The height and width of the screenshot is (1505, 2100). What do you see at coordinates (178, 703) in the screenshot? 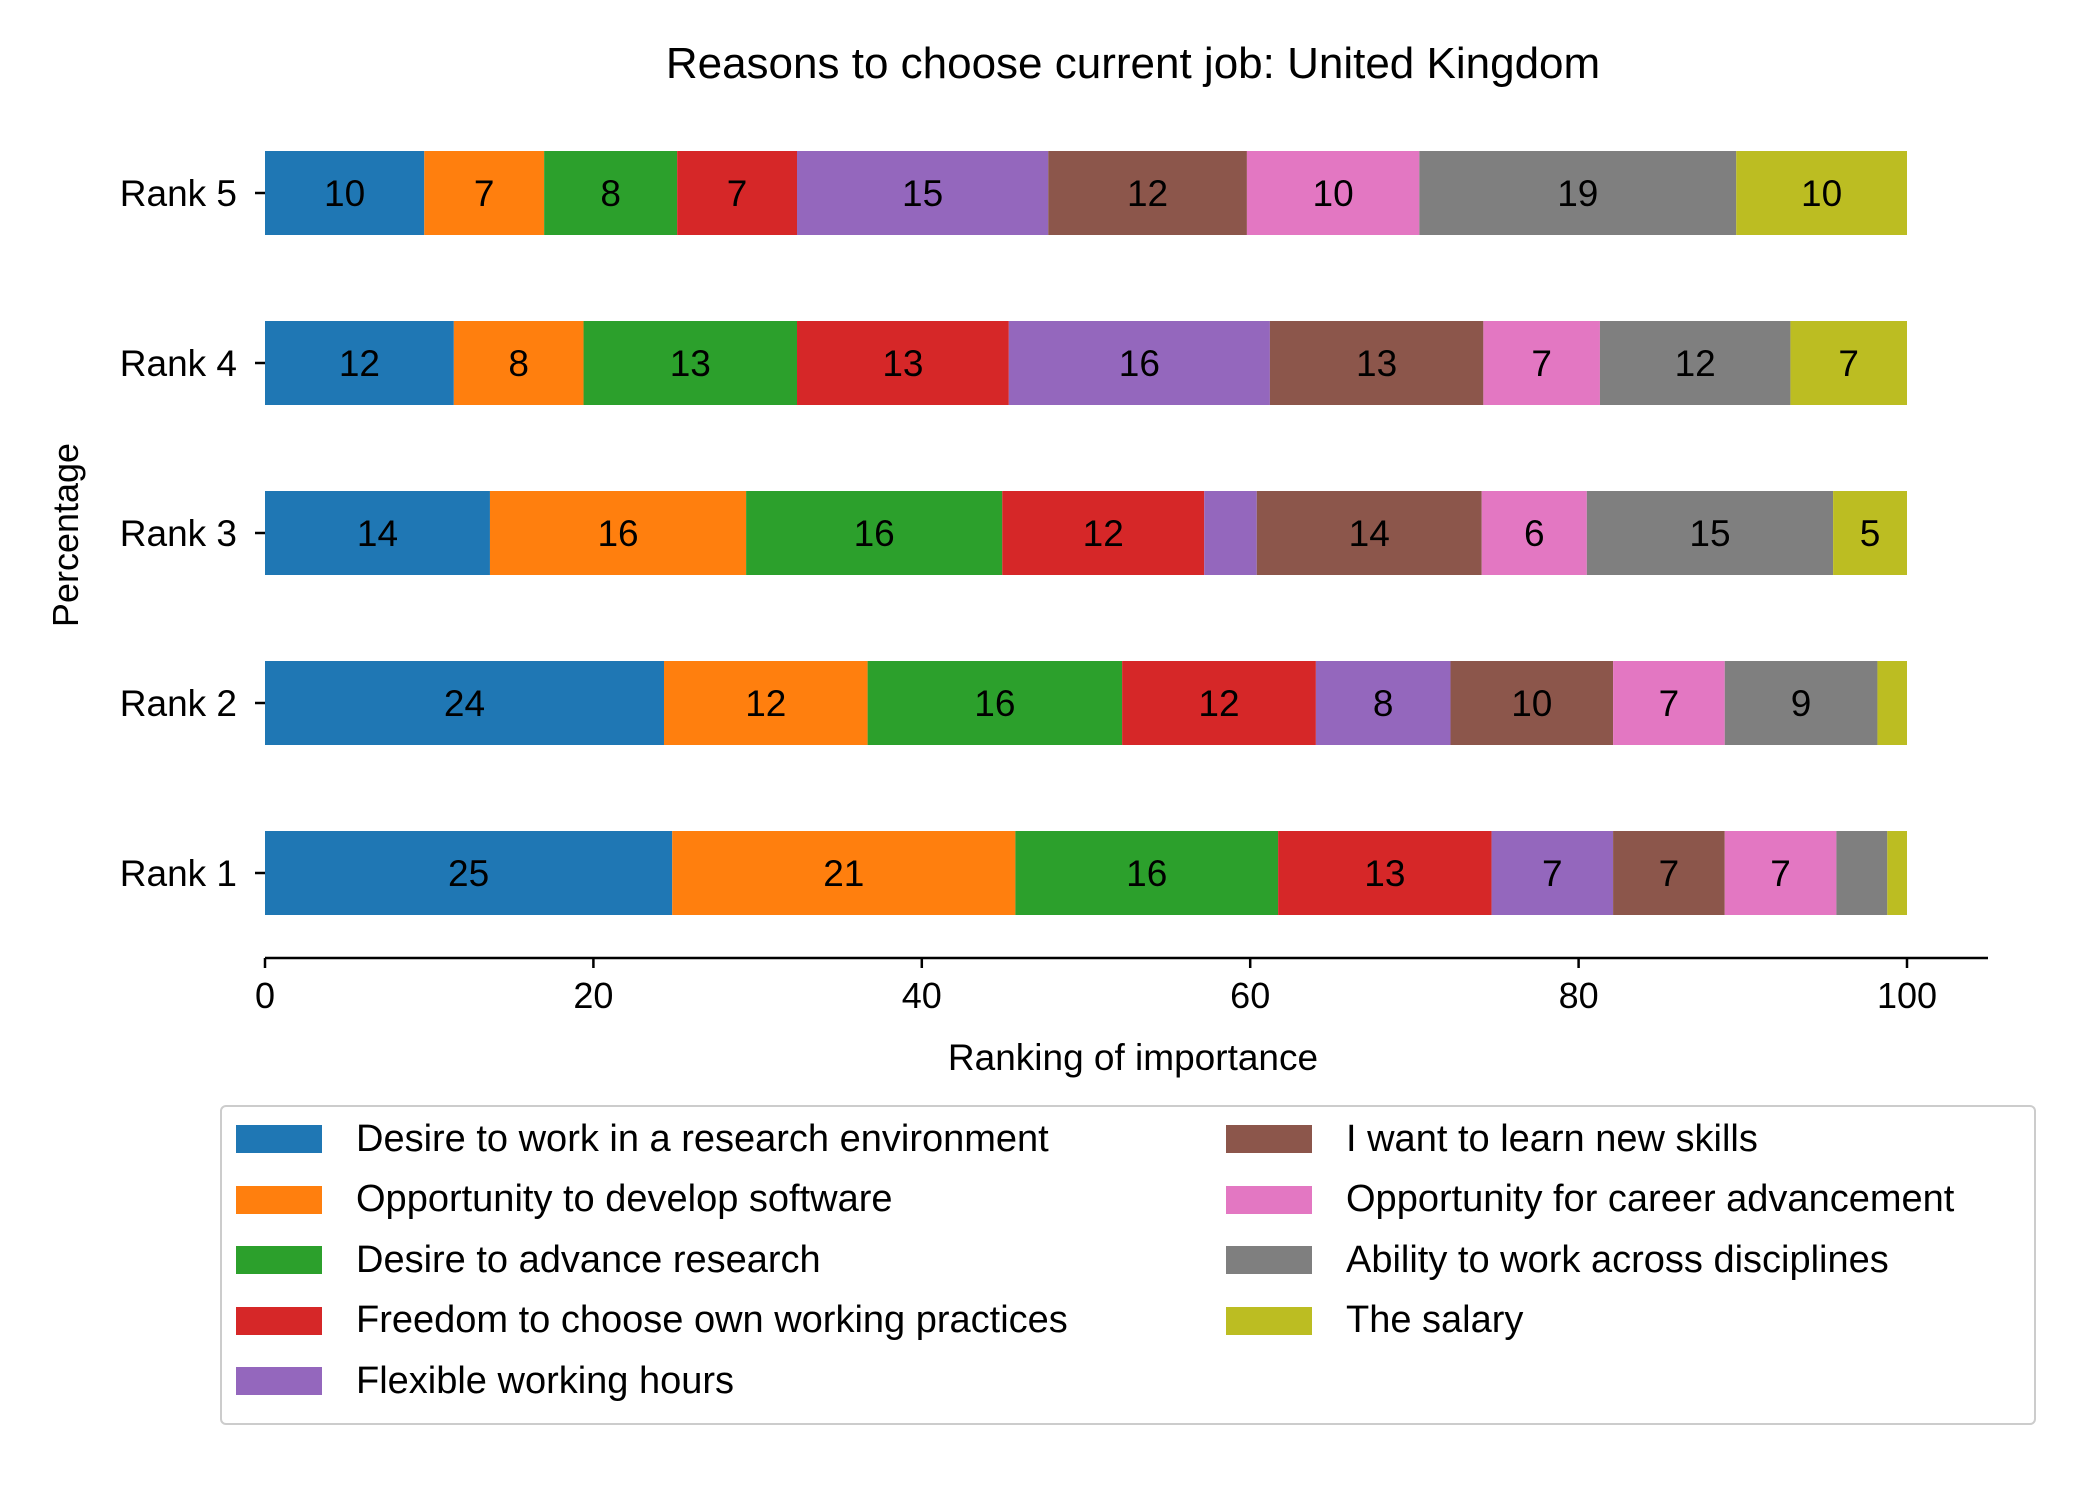
I see `y-tick-label: Rank 2` at bounding box center [178, 703].